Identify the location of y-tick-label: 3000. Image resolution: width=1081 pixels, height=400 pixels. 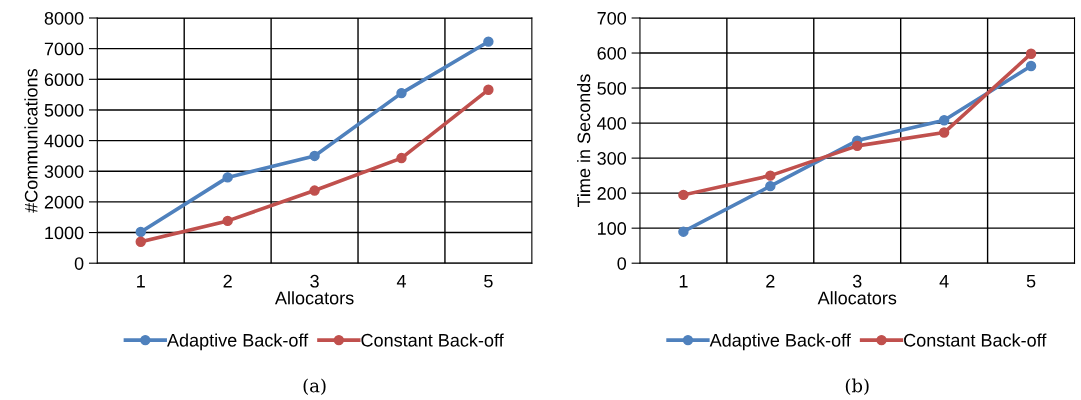
(64, 171).